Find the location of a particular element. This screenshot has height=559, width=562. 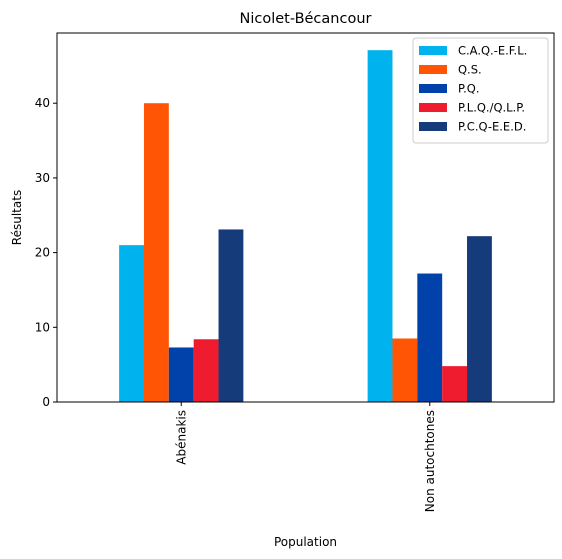

x-tick-label-0: Abénakis is located at coordinates (181, 437).